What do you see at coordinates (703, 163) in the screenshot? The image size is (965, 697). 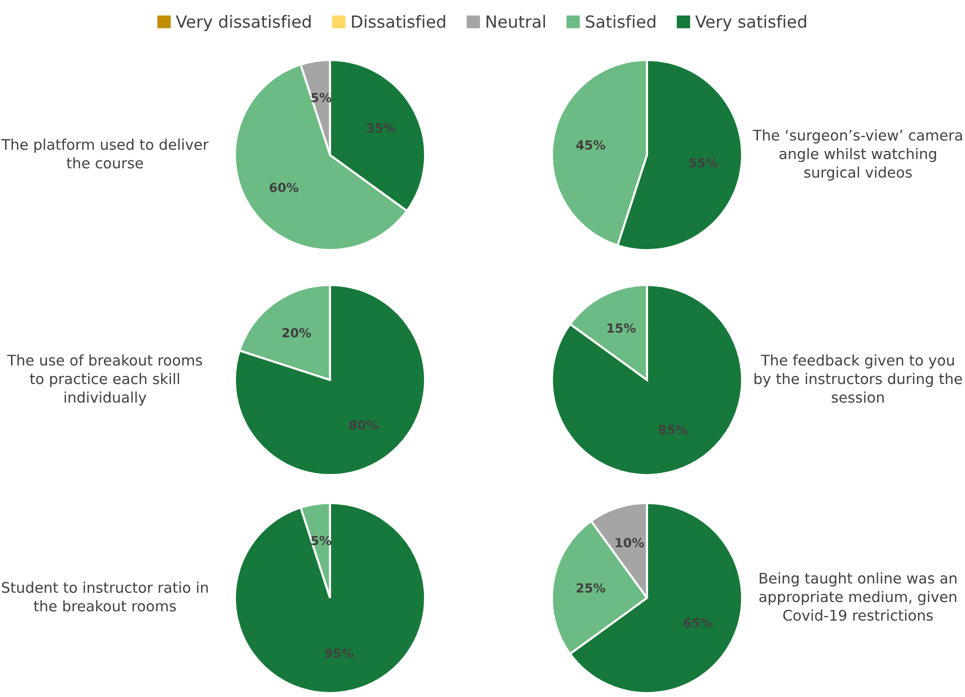 I see `data-label: 55%` at bounding box center [703, 163].